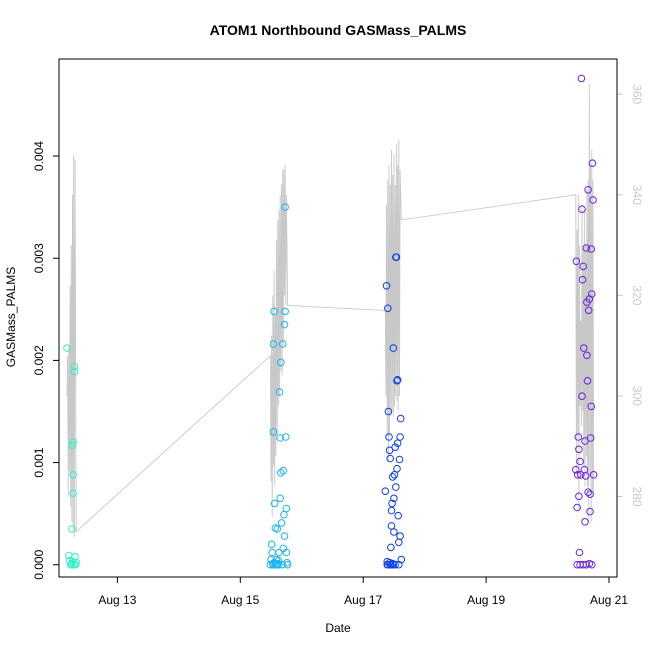 The width and height of the screenshot is (650, 650). I want to click on y2-tick-label: 360, so click(637, 94).